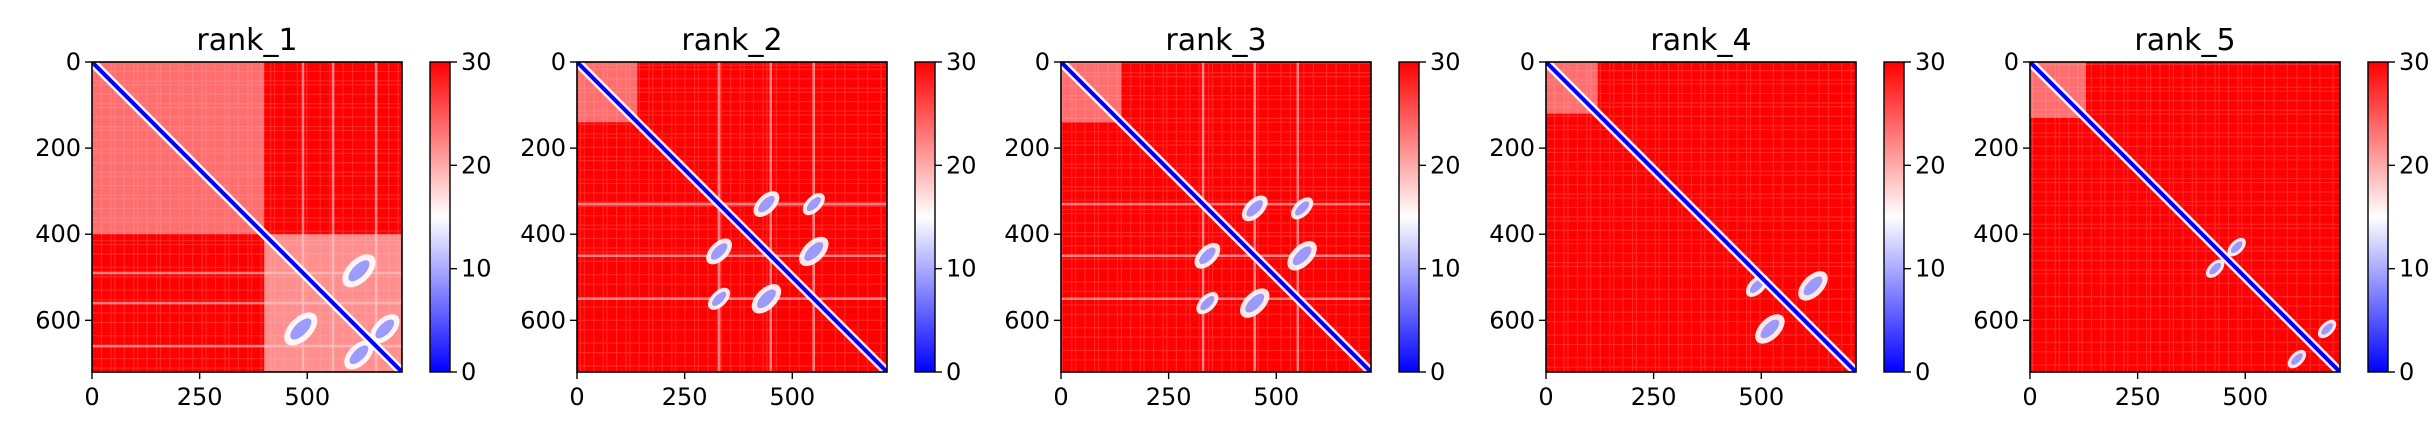  I want to click on chart-title: rank_2, so click(731, 40).